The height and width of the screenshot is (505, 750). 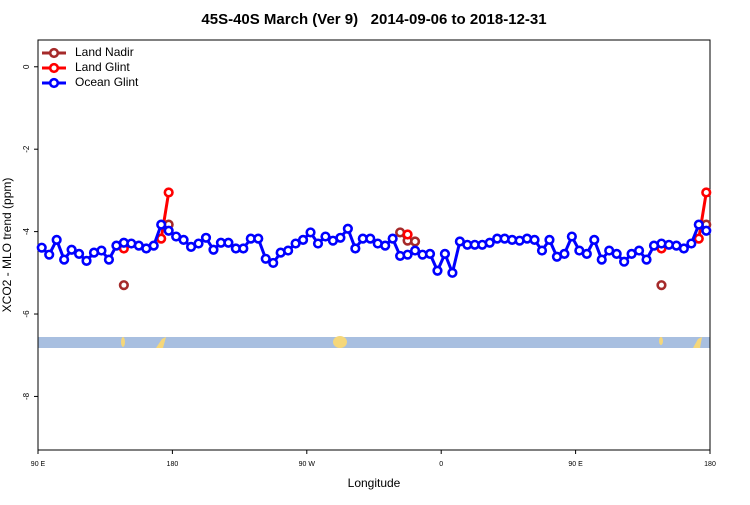 What do you see at coordinates (7, 245) in the screenshot?
I see `y-axis-label: XCO2 - MLO trend (ppm)` at bounding box center [7, 245].